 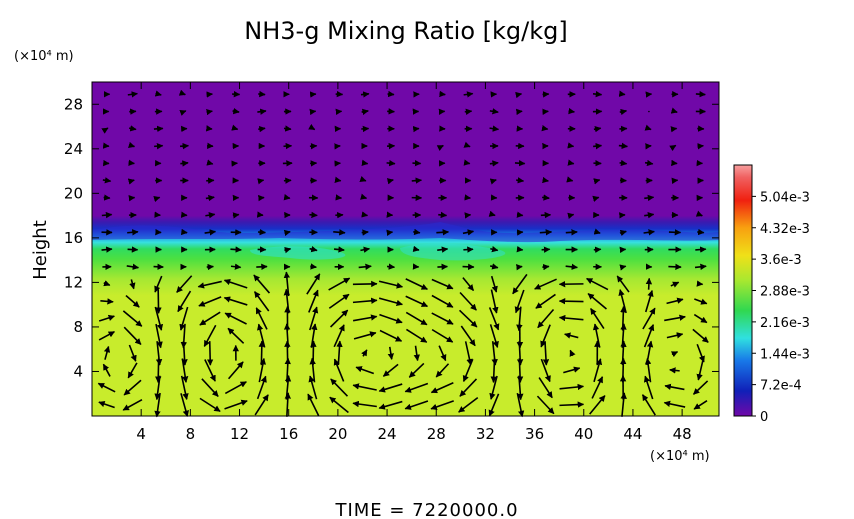 I want to click on x-tick-label: 40, so click(x=583, y=434).